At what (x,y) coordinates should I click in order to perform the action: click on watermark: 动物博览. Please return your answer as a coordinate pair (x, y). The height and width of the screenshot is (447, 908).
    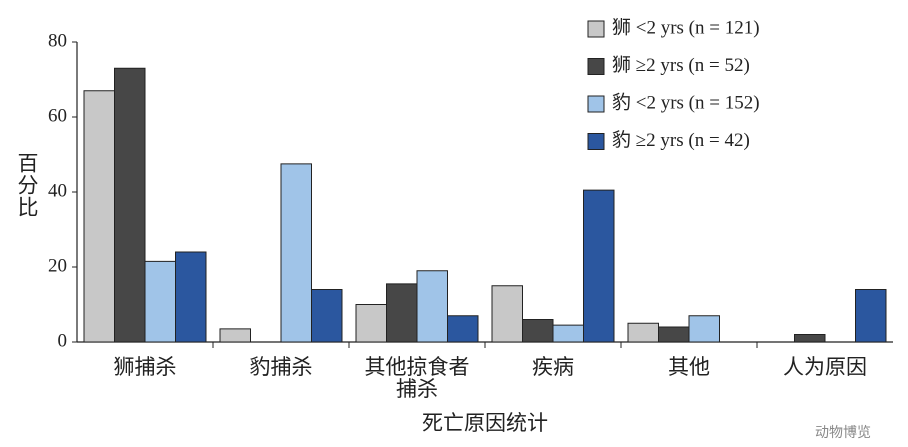
    Looking at the image, I should click on (843, 432).